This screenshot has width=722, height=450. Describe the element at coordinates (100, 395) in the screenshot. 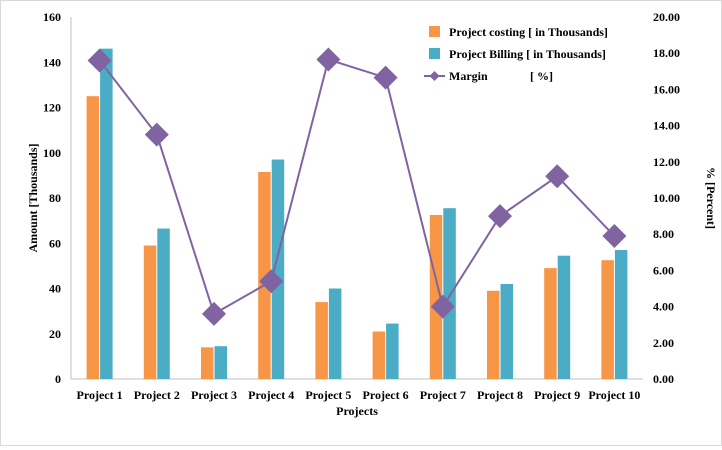

I see `x-tick-label: Project 1` at that location.